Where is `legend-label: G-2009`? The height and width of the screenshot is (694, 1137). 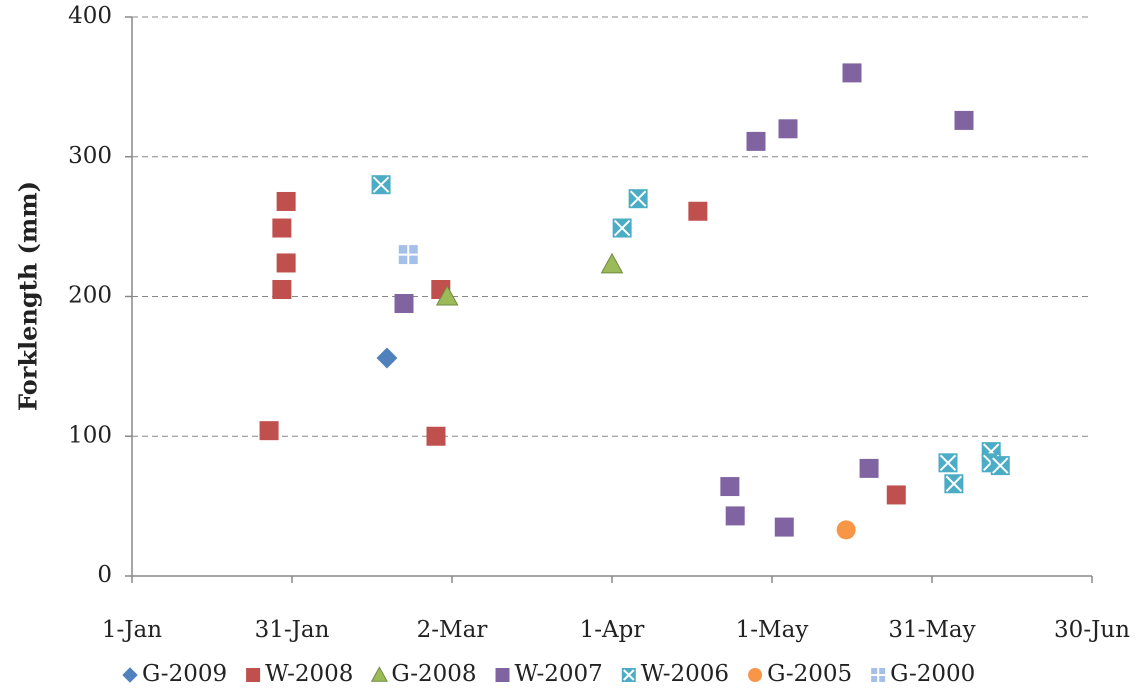
legend-label: G-2009 is located at coordinates (184, 674).